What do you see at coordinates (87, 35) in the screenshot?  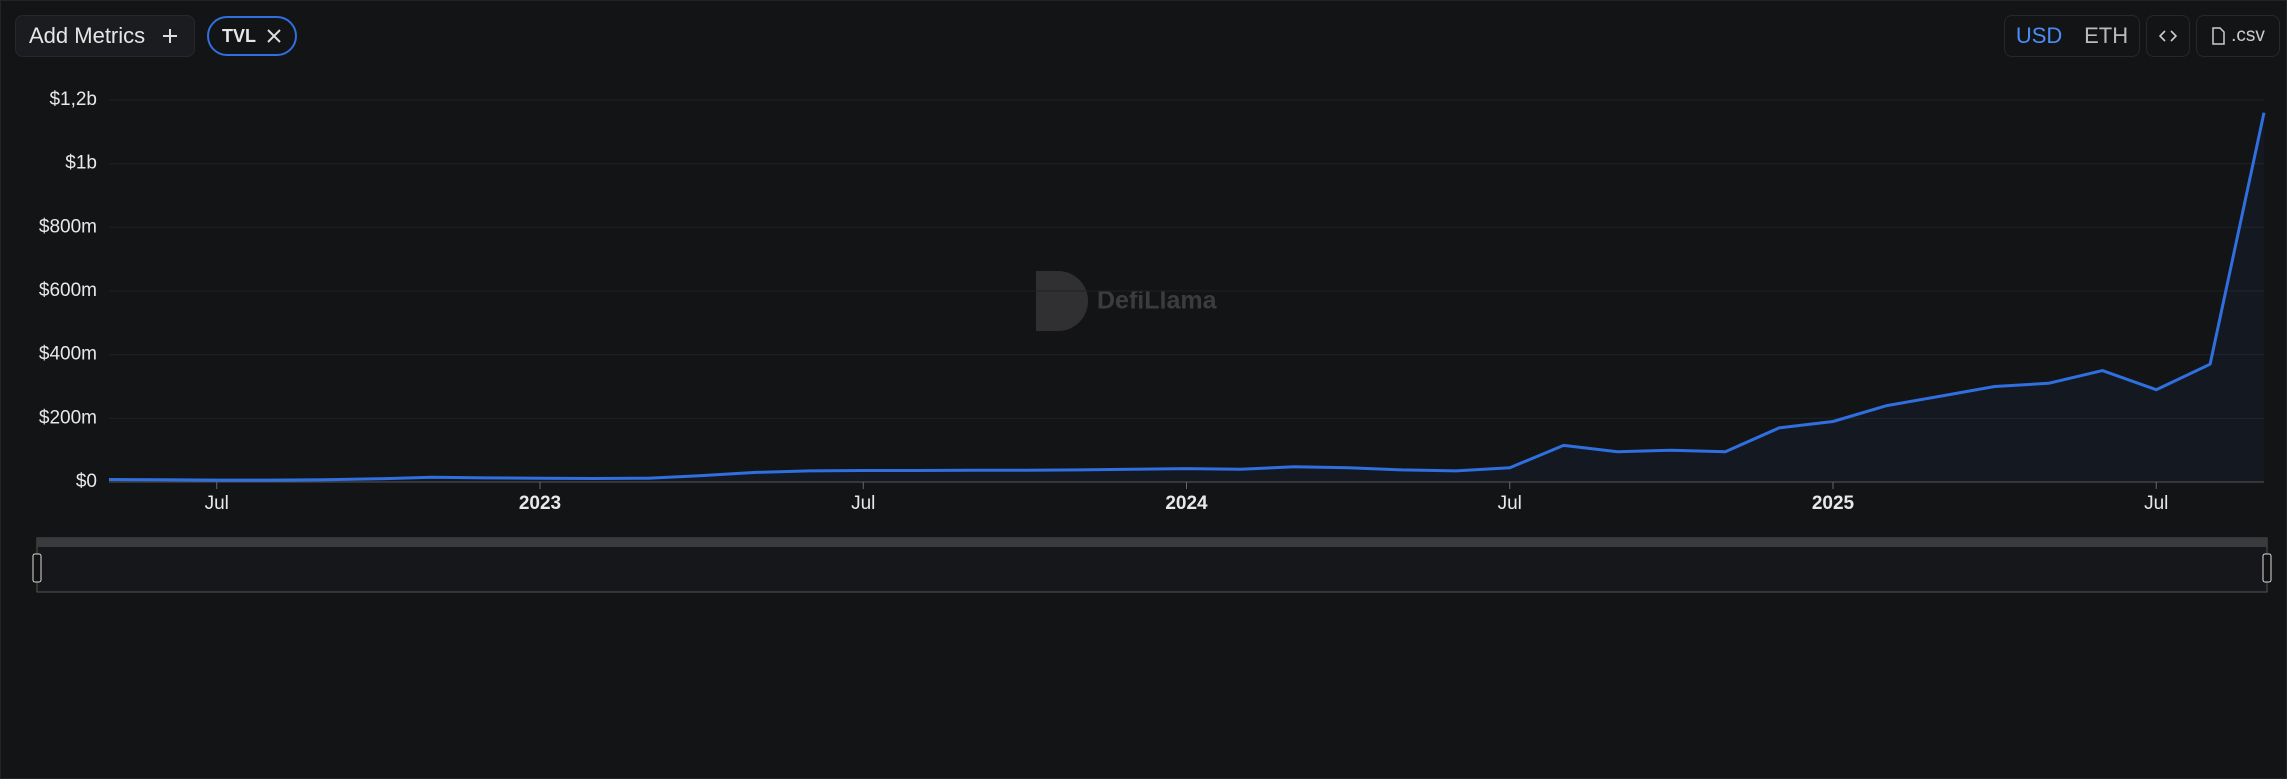 I see `add-metrics-label: Add Metrics` at bounding box center [87, 35].